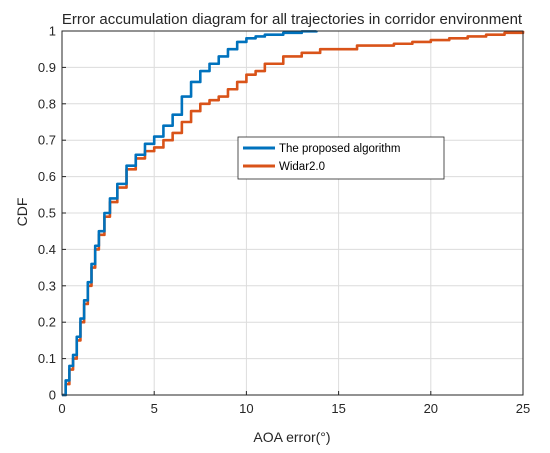 This screenshot has height=453, width=550. Describe the element at coordinates (47, 285) in the screenshot. I see `y-tick-label: 0.3` at that location.